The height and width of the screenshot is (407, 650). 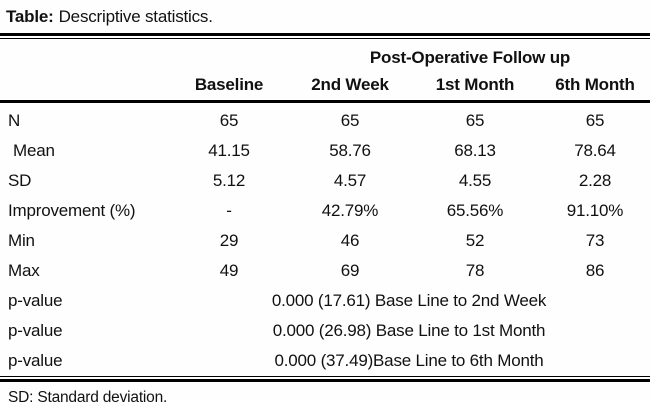 I want to click on row-label-max: Max, so click(x=24, y=270).